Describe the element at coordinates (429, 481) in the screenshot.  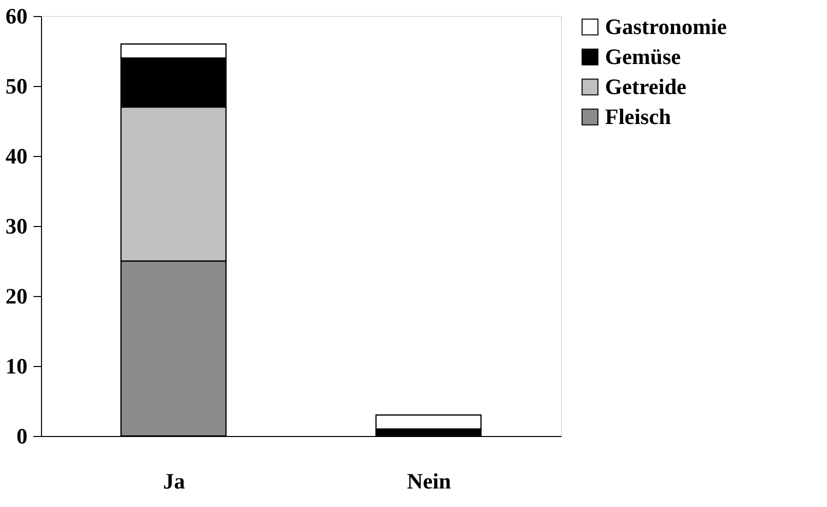
I see `x-tick-label: Nein` at that location.